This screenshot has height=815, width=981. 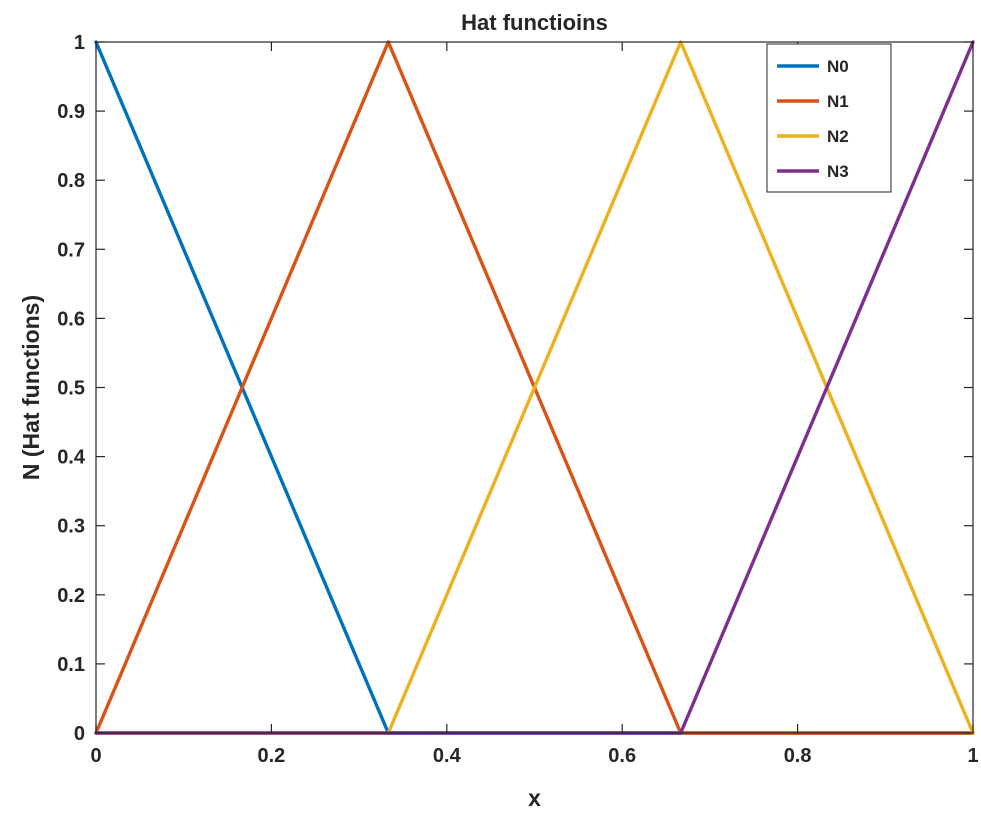 I want to click on chart-title: Hat functioins, so click(x=534, y=22).